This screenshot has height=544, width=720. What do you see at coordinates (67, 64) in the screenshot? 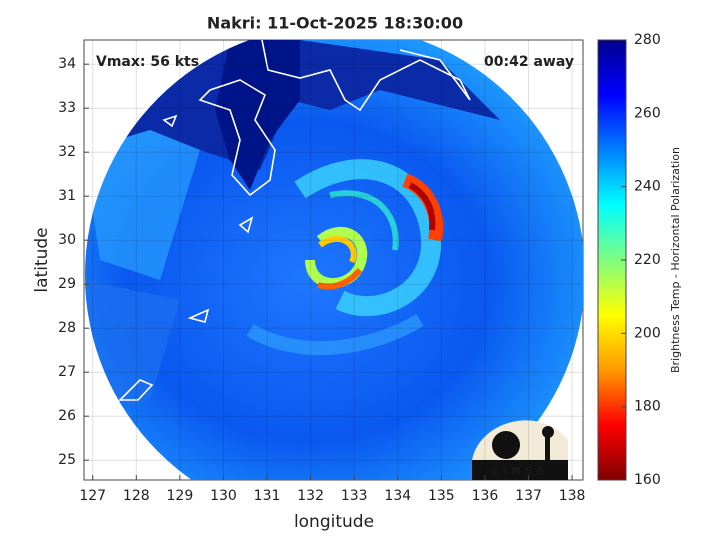
I see `y-tick-label: 34` at bounding box center [67, 64].